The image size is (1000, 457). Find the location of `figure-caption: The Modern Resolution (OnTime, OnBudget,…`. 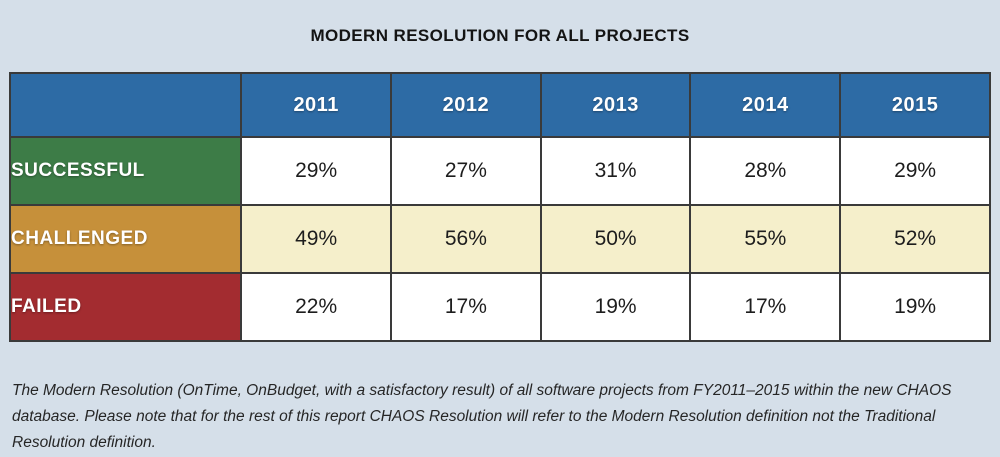

figure-caption: The Modern Resolution (OnTime, OnBudget,… is located at coordinates (482, 417).